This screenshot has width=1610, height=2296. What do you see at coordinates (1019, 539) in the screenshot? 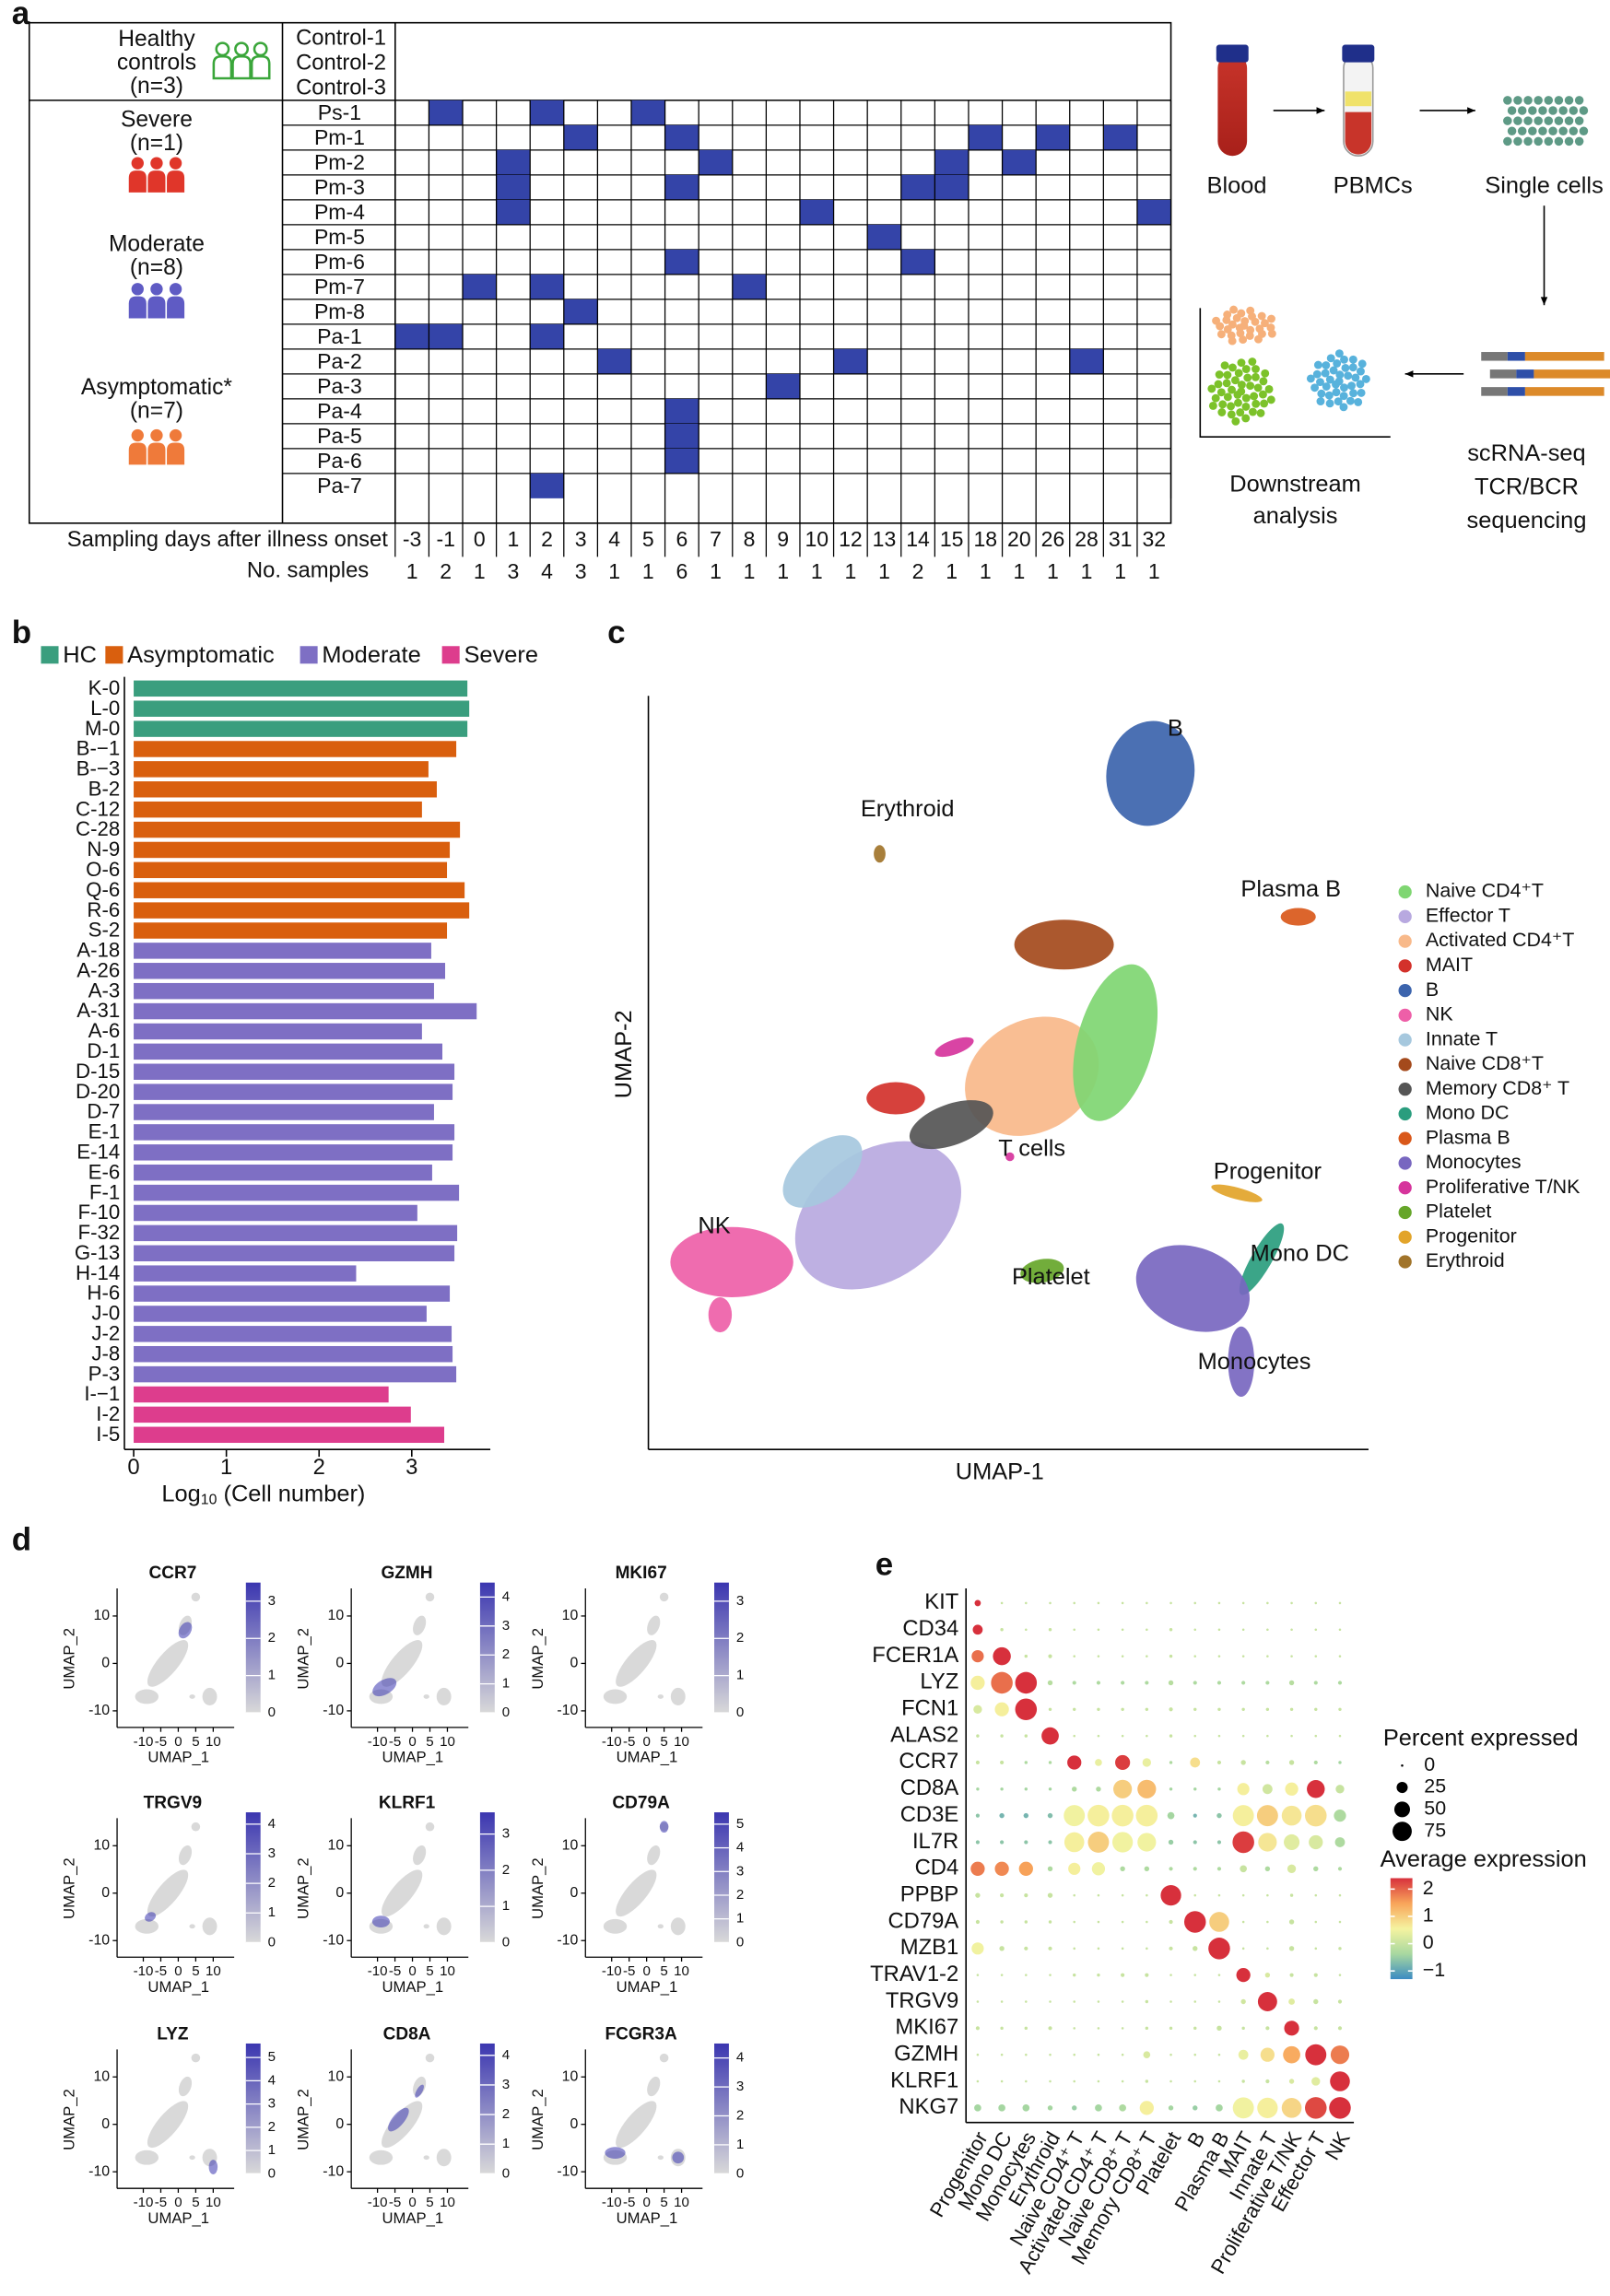
I see `day-label: 20` at bounding box center [1019, 539].